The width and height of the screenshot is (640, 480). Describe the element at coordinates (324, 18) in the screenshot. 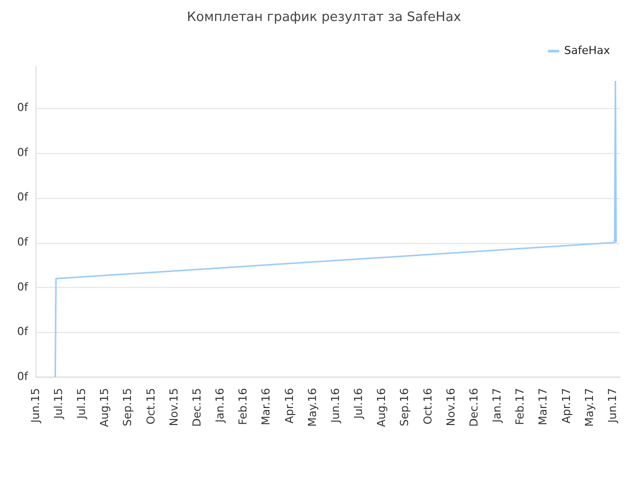

I see `chart-title: Комплетан график резултат за SafeHax` at that location.